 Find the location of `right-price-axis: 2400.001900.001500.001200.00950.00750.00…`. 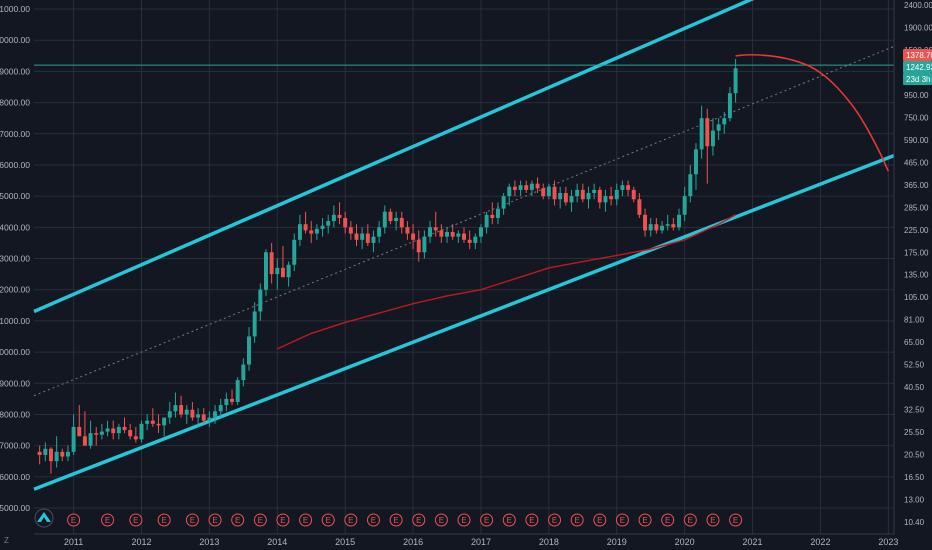

right-price-axis: 2400.001900.001500.001200.00950.00750.00… is located at coordinates (912, 267).